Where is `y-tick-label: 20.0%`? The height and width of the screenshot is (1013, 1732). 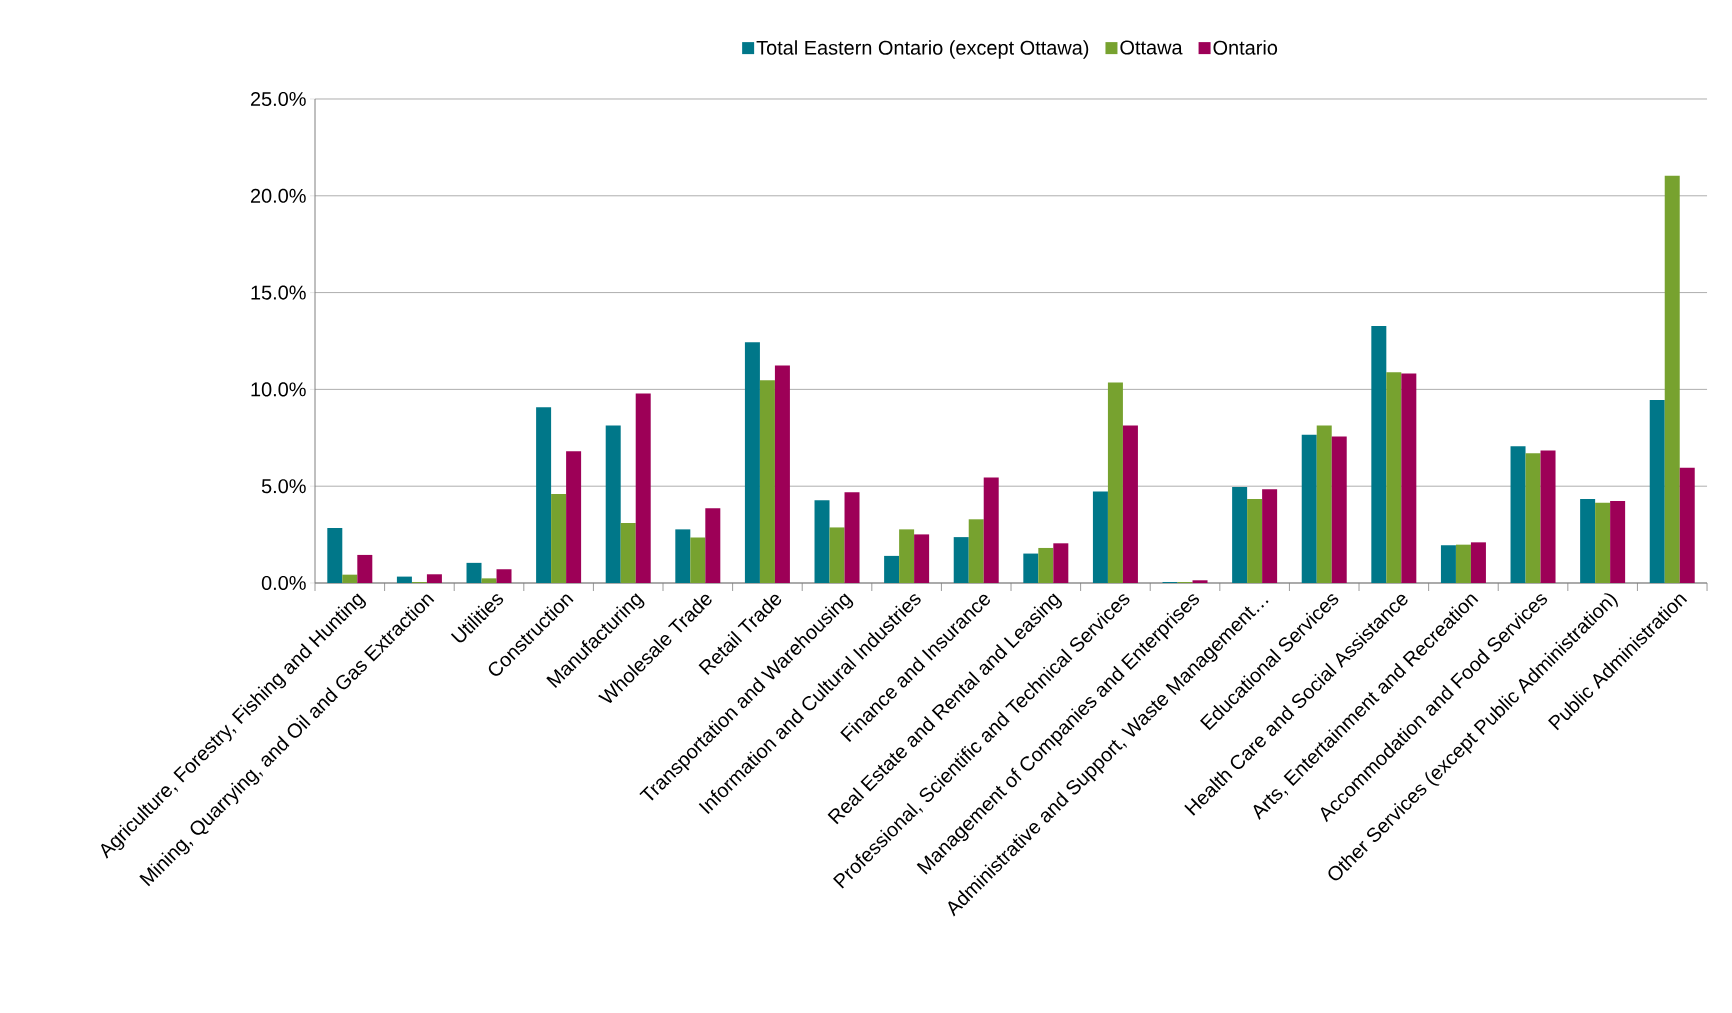 y-tick-label: 20.0% is located at coordinates (278, 195).